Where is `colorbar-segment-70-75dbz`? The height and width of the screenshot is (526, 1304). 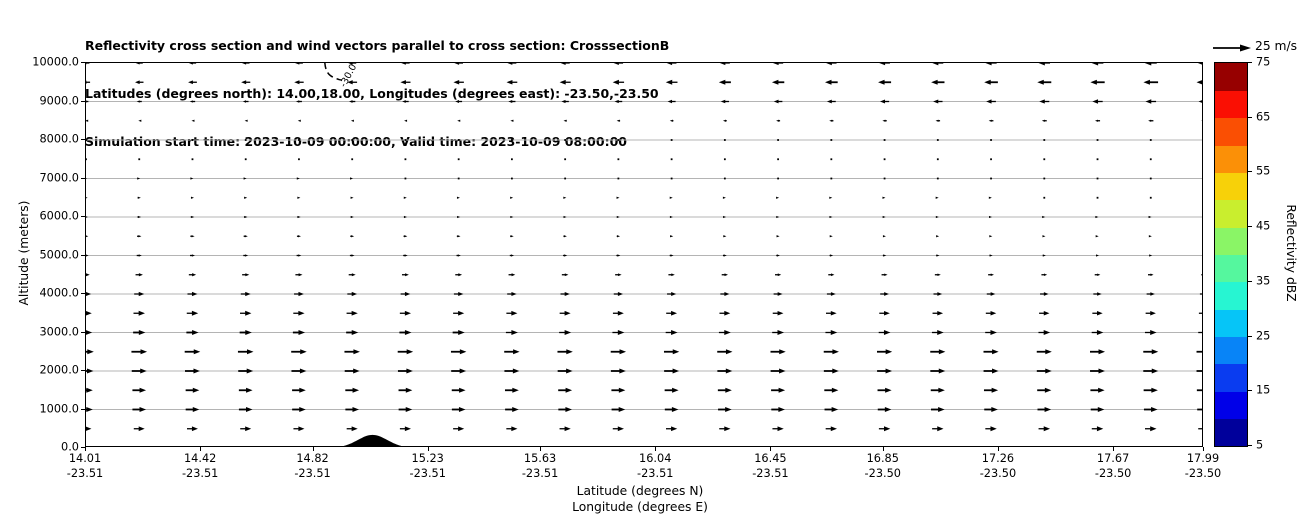 colorbar-segment-70-75dbz is located at coordinates (1231, 77).